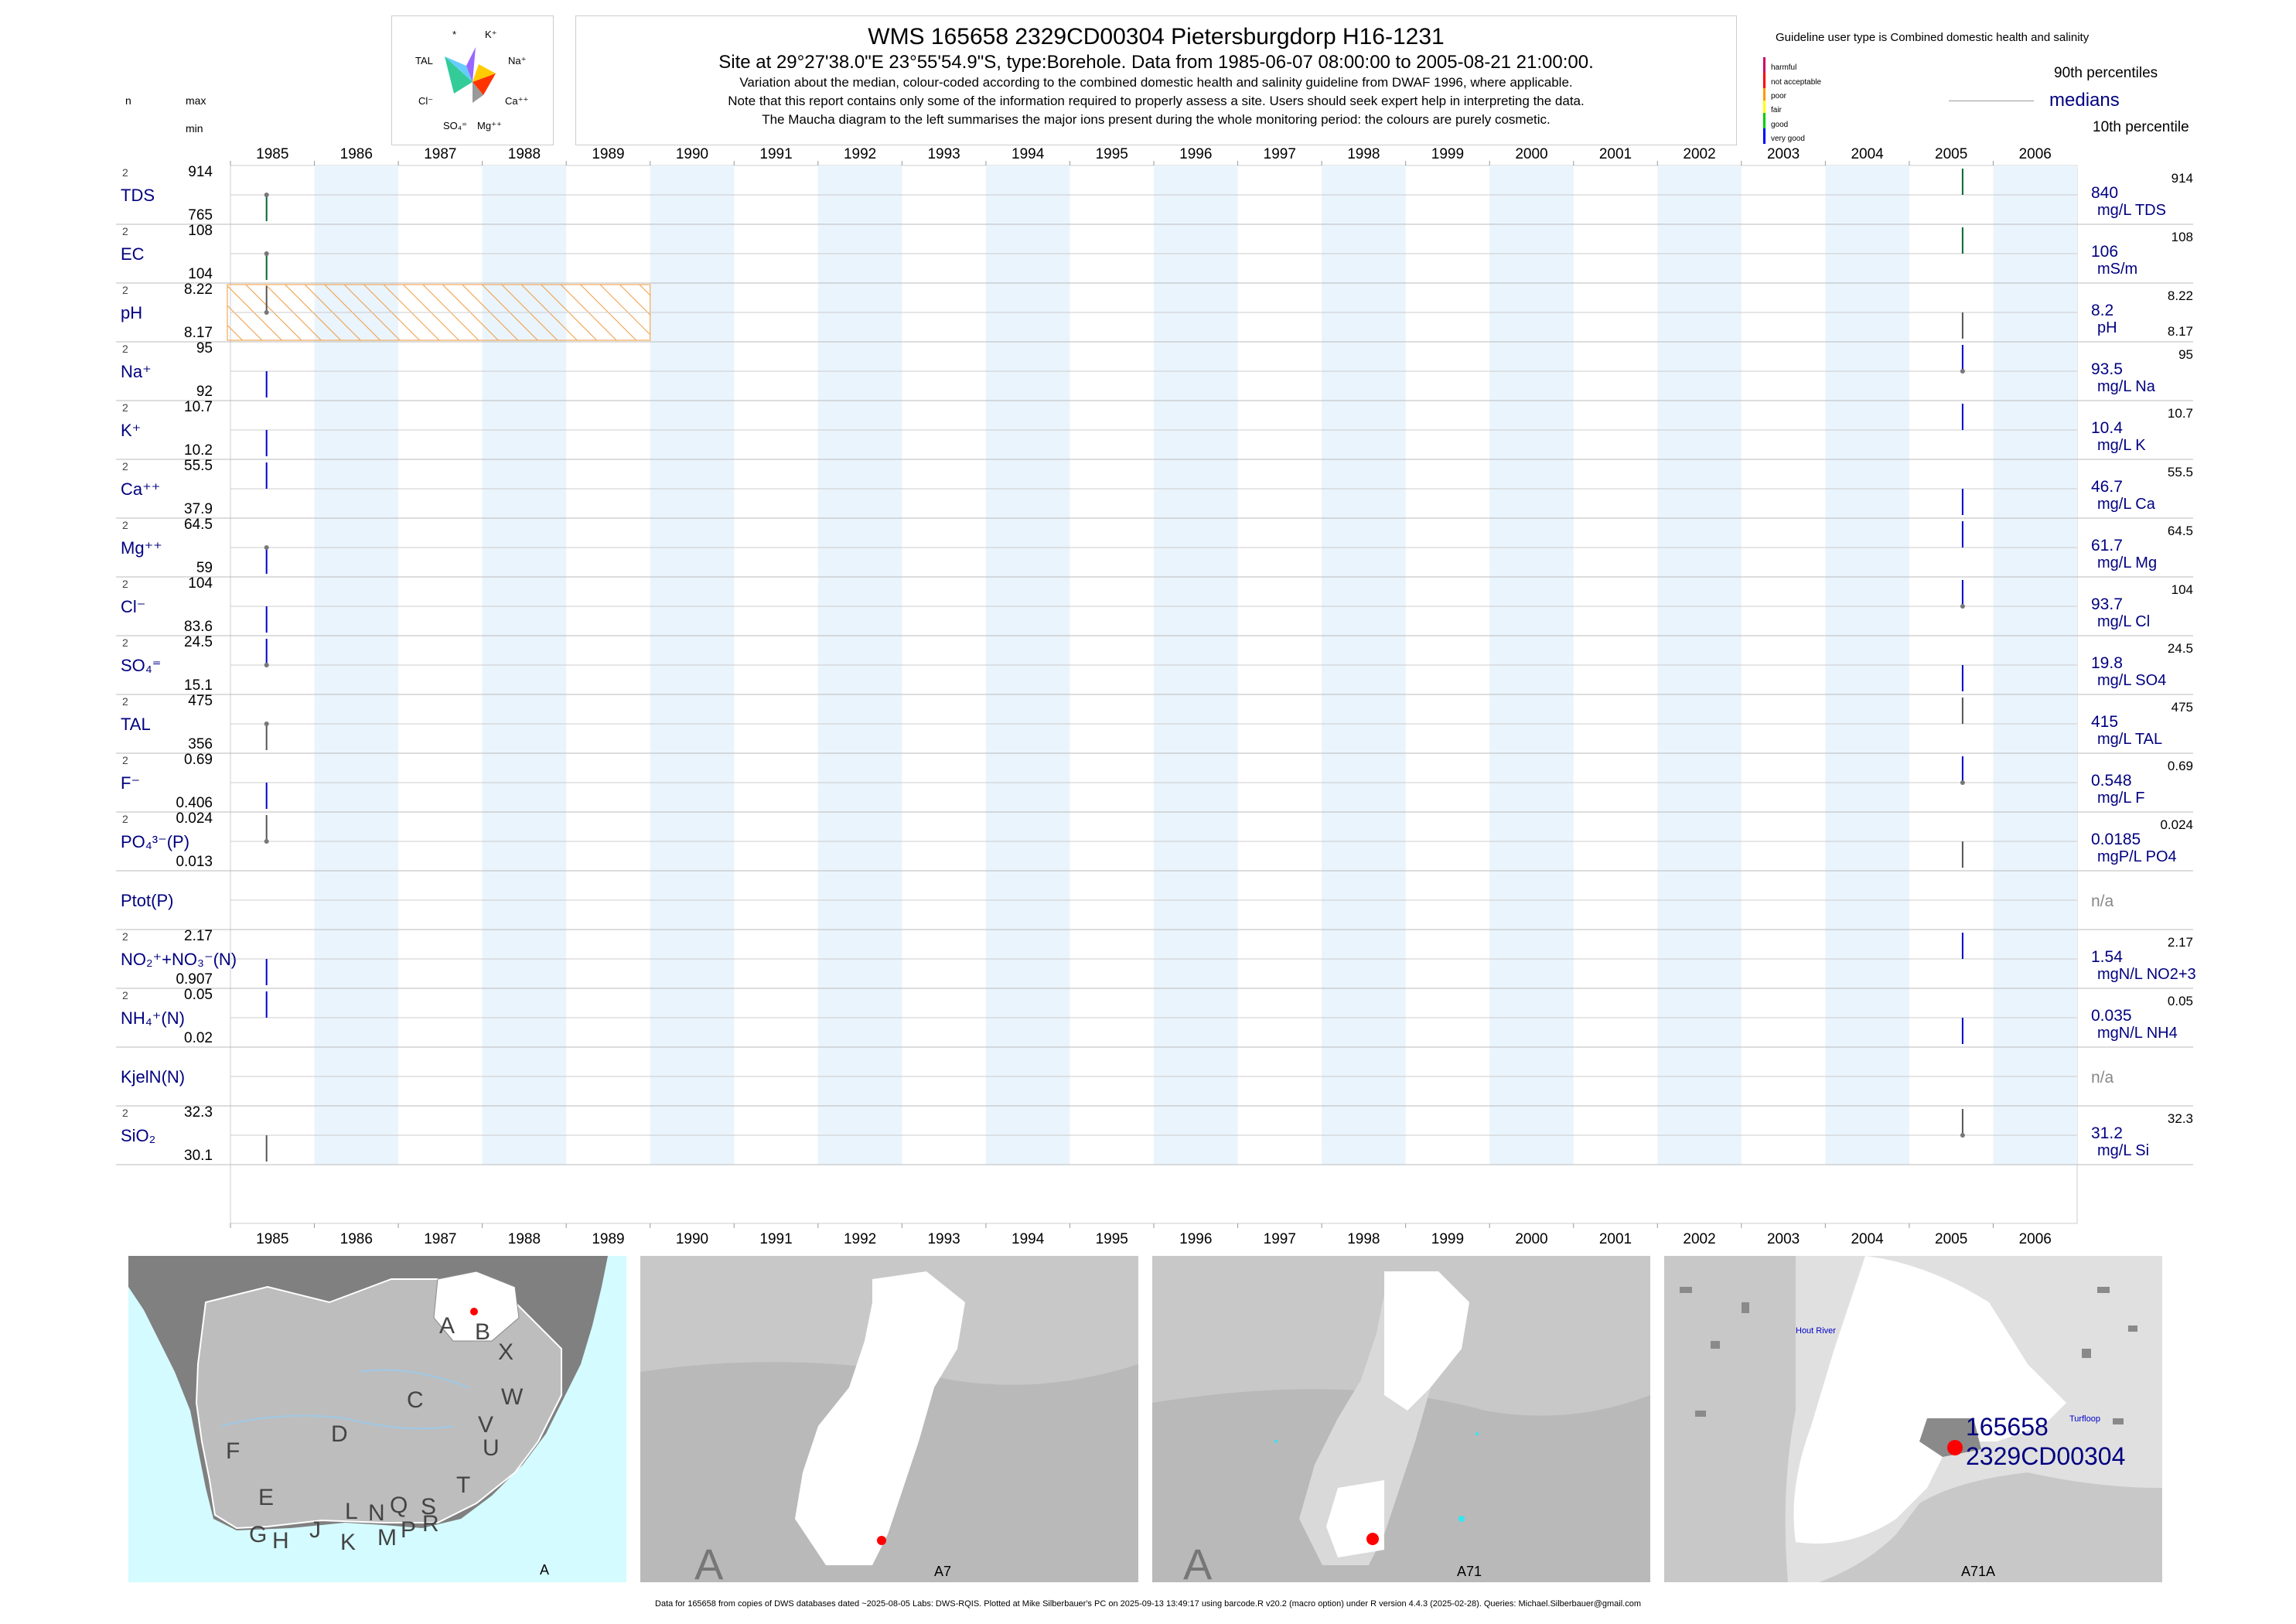 Image resolution: width=2296 pixels, height=1624 pixels. What do you see at coordinates (455, 125) in the screenshot?
I see `maucha-label: SO₄⁼` at bounding box center [455, 125].